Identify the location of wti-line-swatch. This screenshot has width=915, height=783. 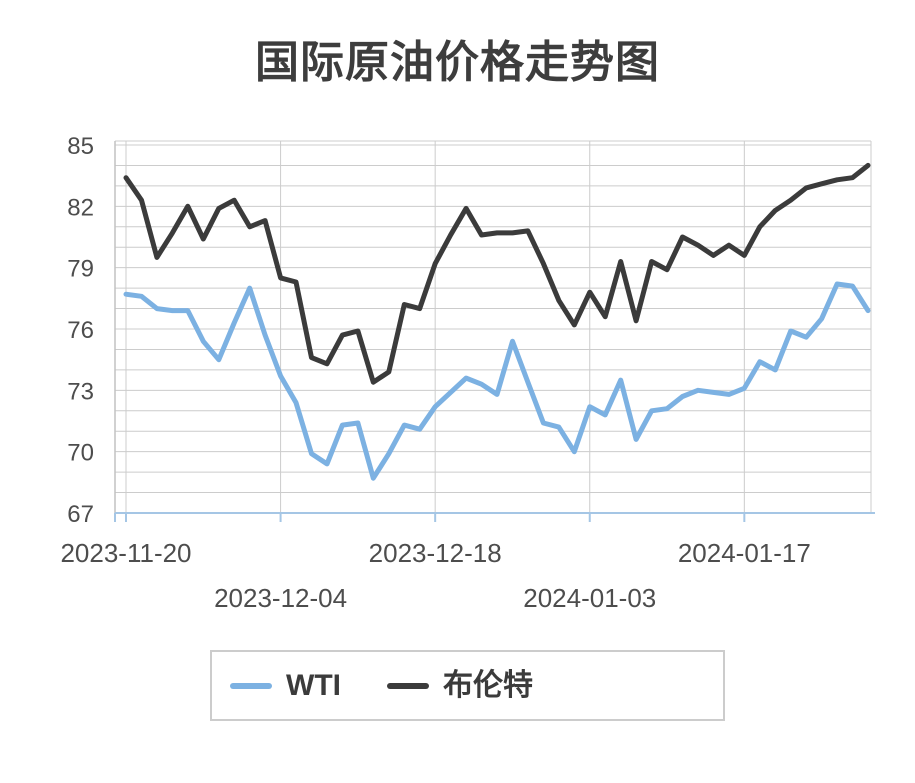
(251, 685).